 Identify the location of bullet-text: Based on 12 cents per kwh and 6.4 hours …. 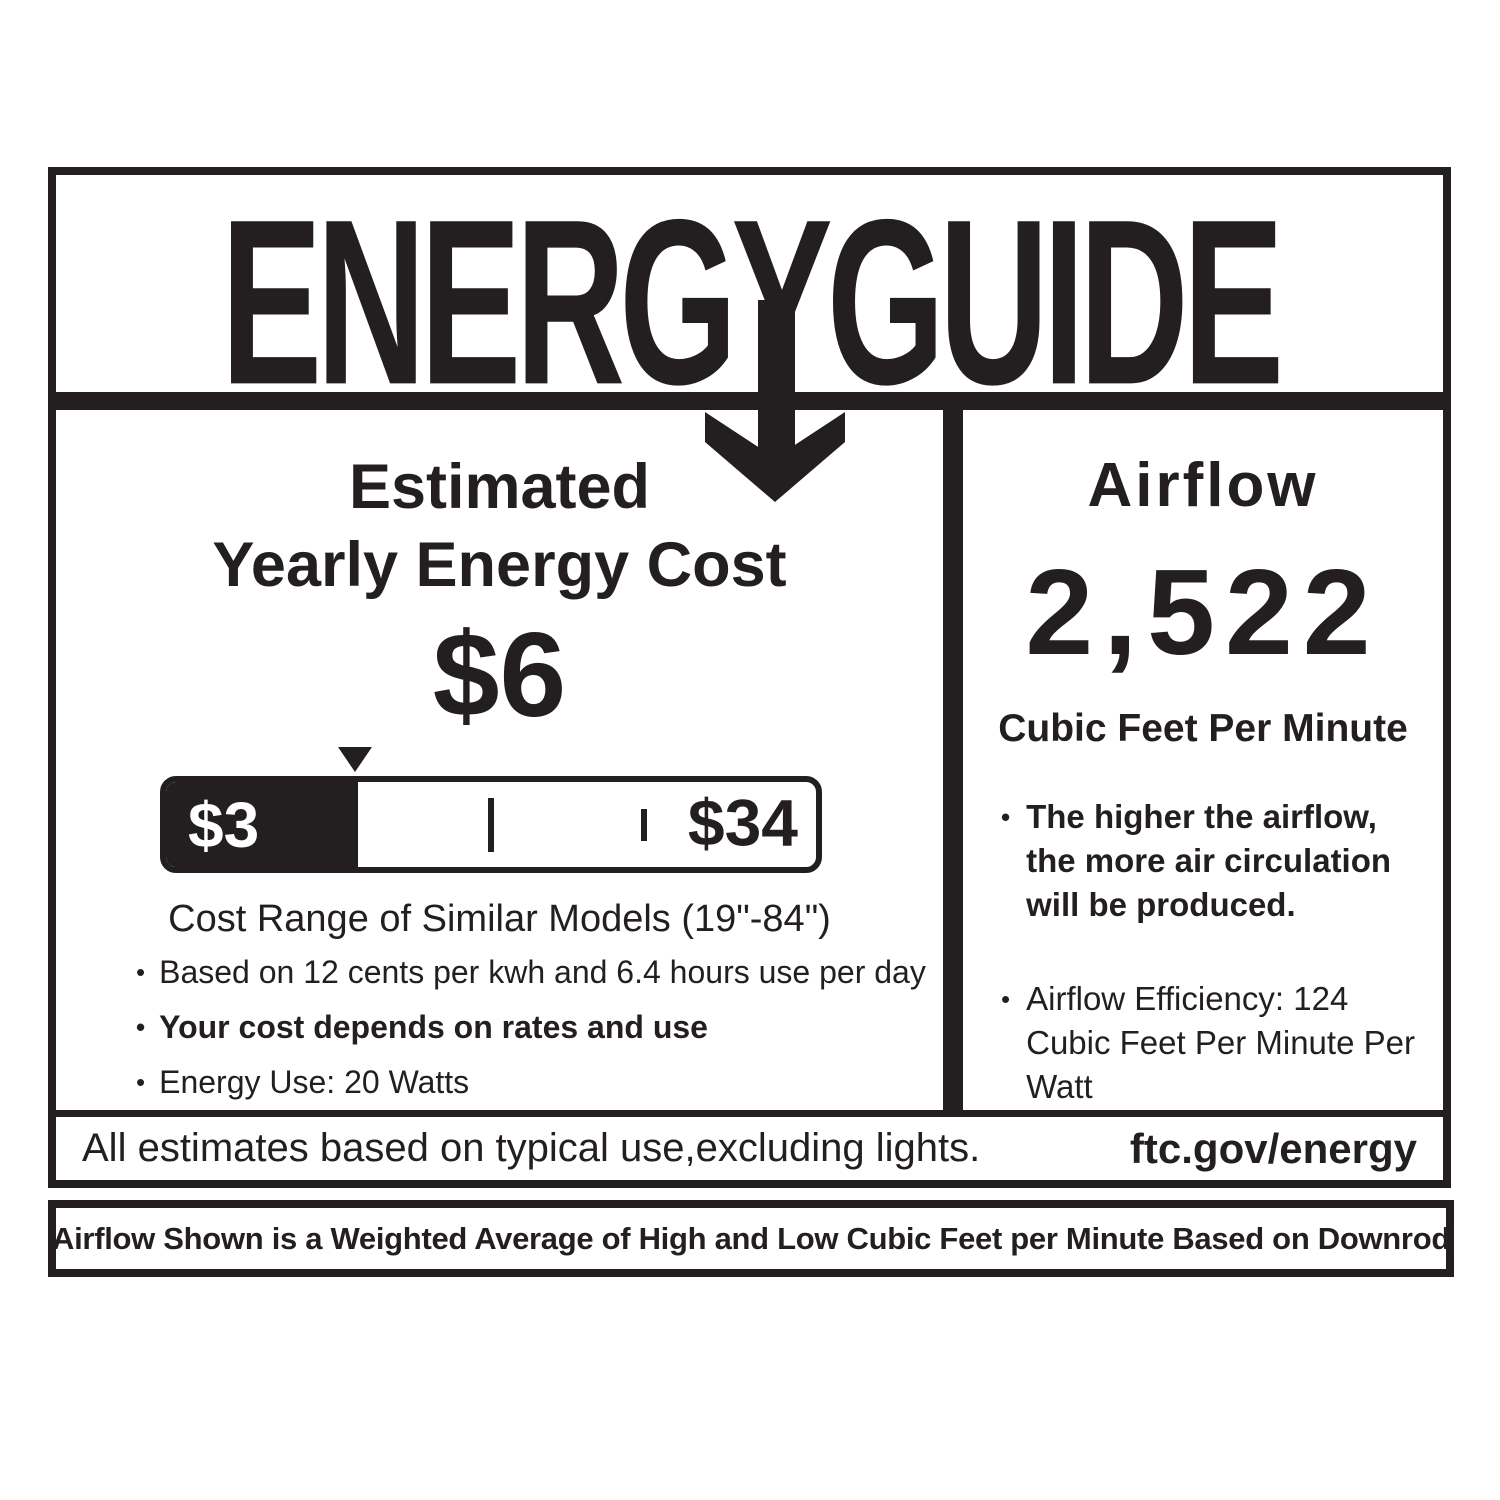
(542, 972).